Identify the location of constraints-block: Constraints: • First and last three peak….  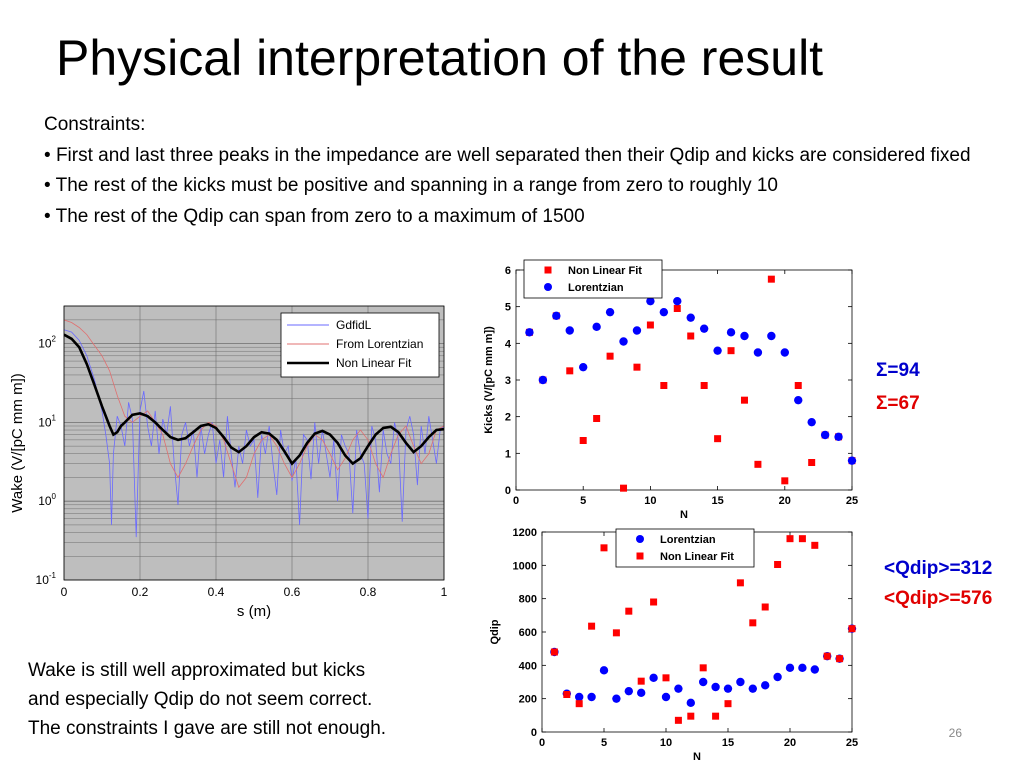
(514, 171).